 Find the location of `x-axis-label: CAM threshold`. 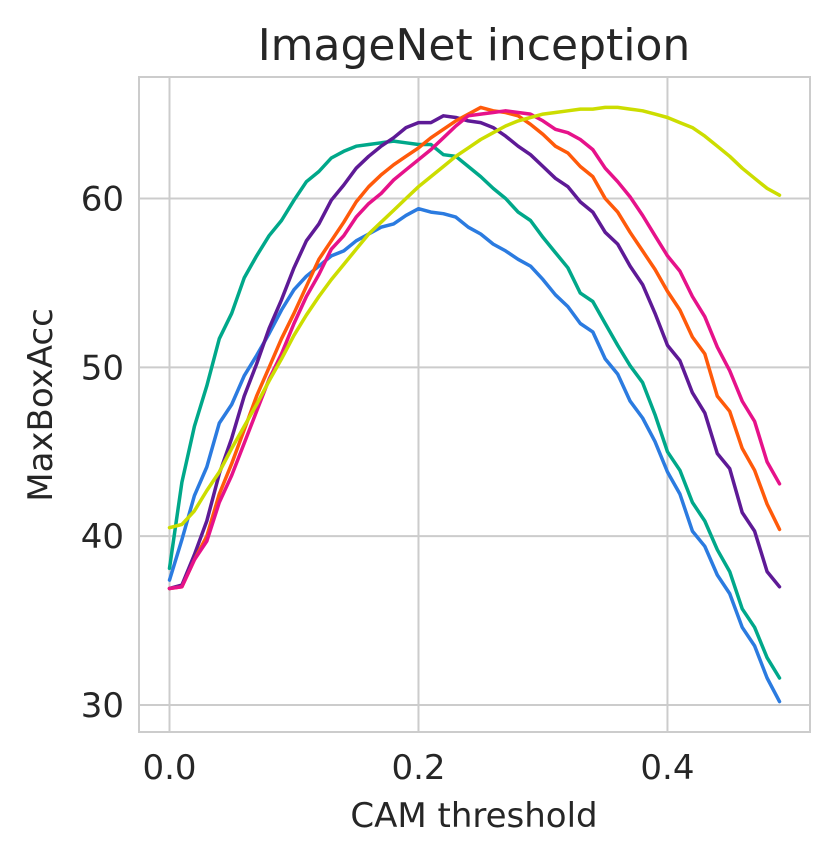

x-axis-label: CAM threshold is located at coordinates (473, 816).